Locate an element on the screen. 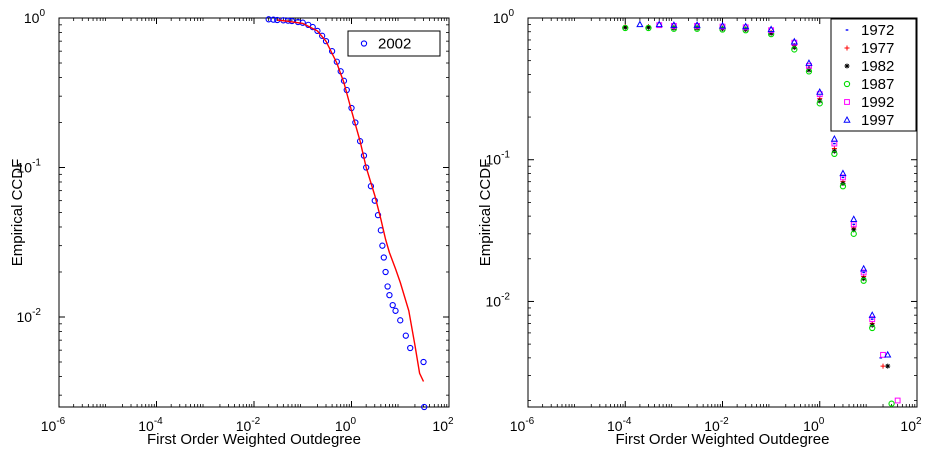 The width and height of the screenshot is (929, 458). legend-label-1-0: 2002 is located at coordinates (394, 44).